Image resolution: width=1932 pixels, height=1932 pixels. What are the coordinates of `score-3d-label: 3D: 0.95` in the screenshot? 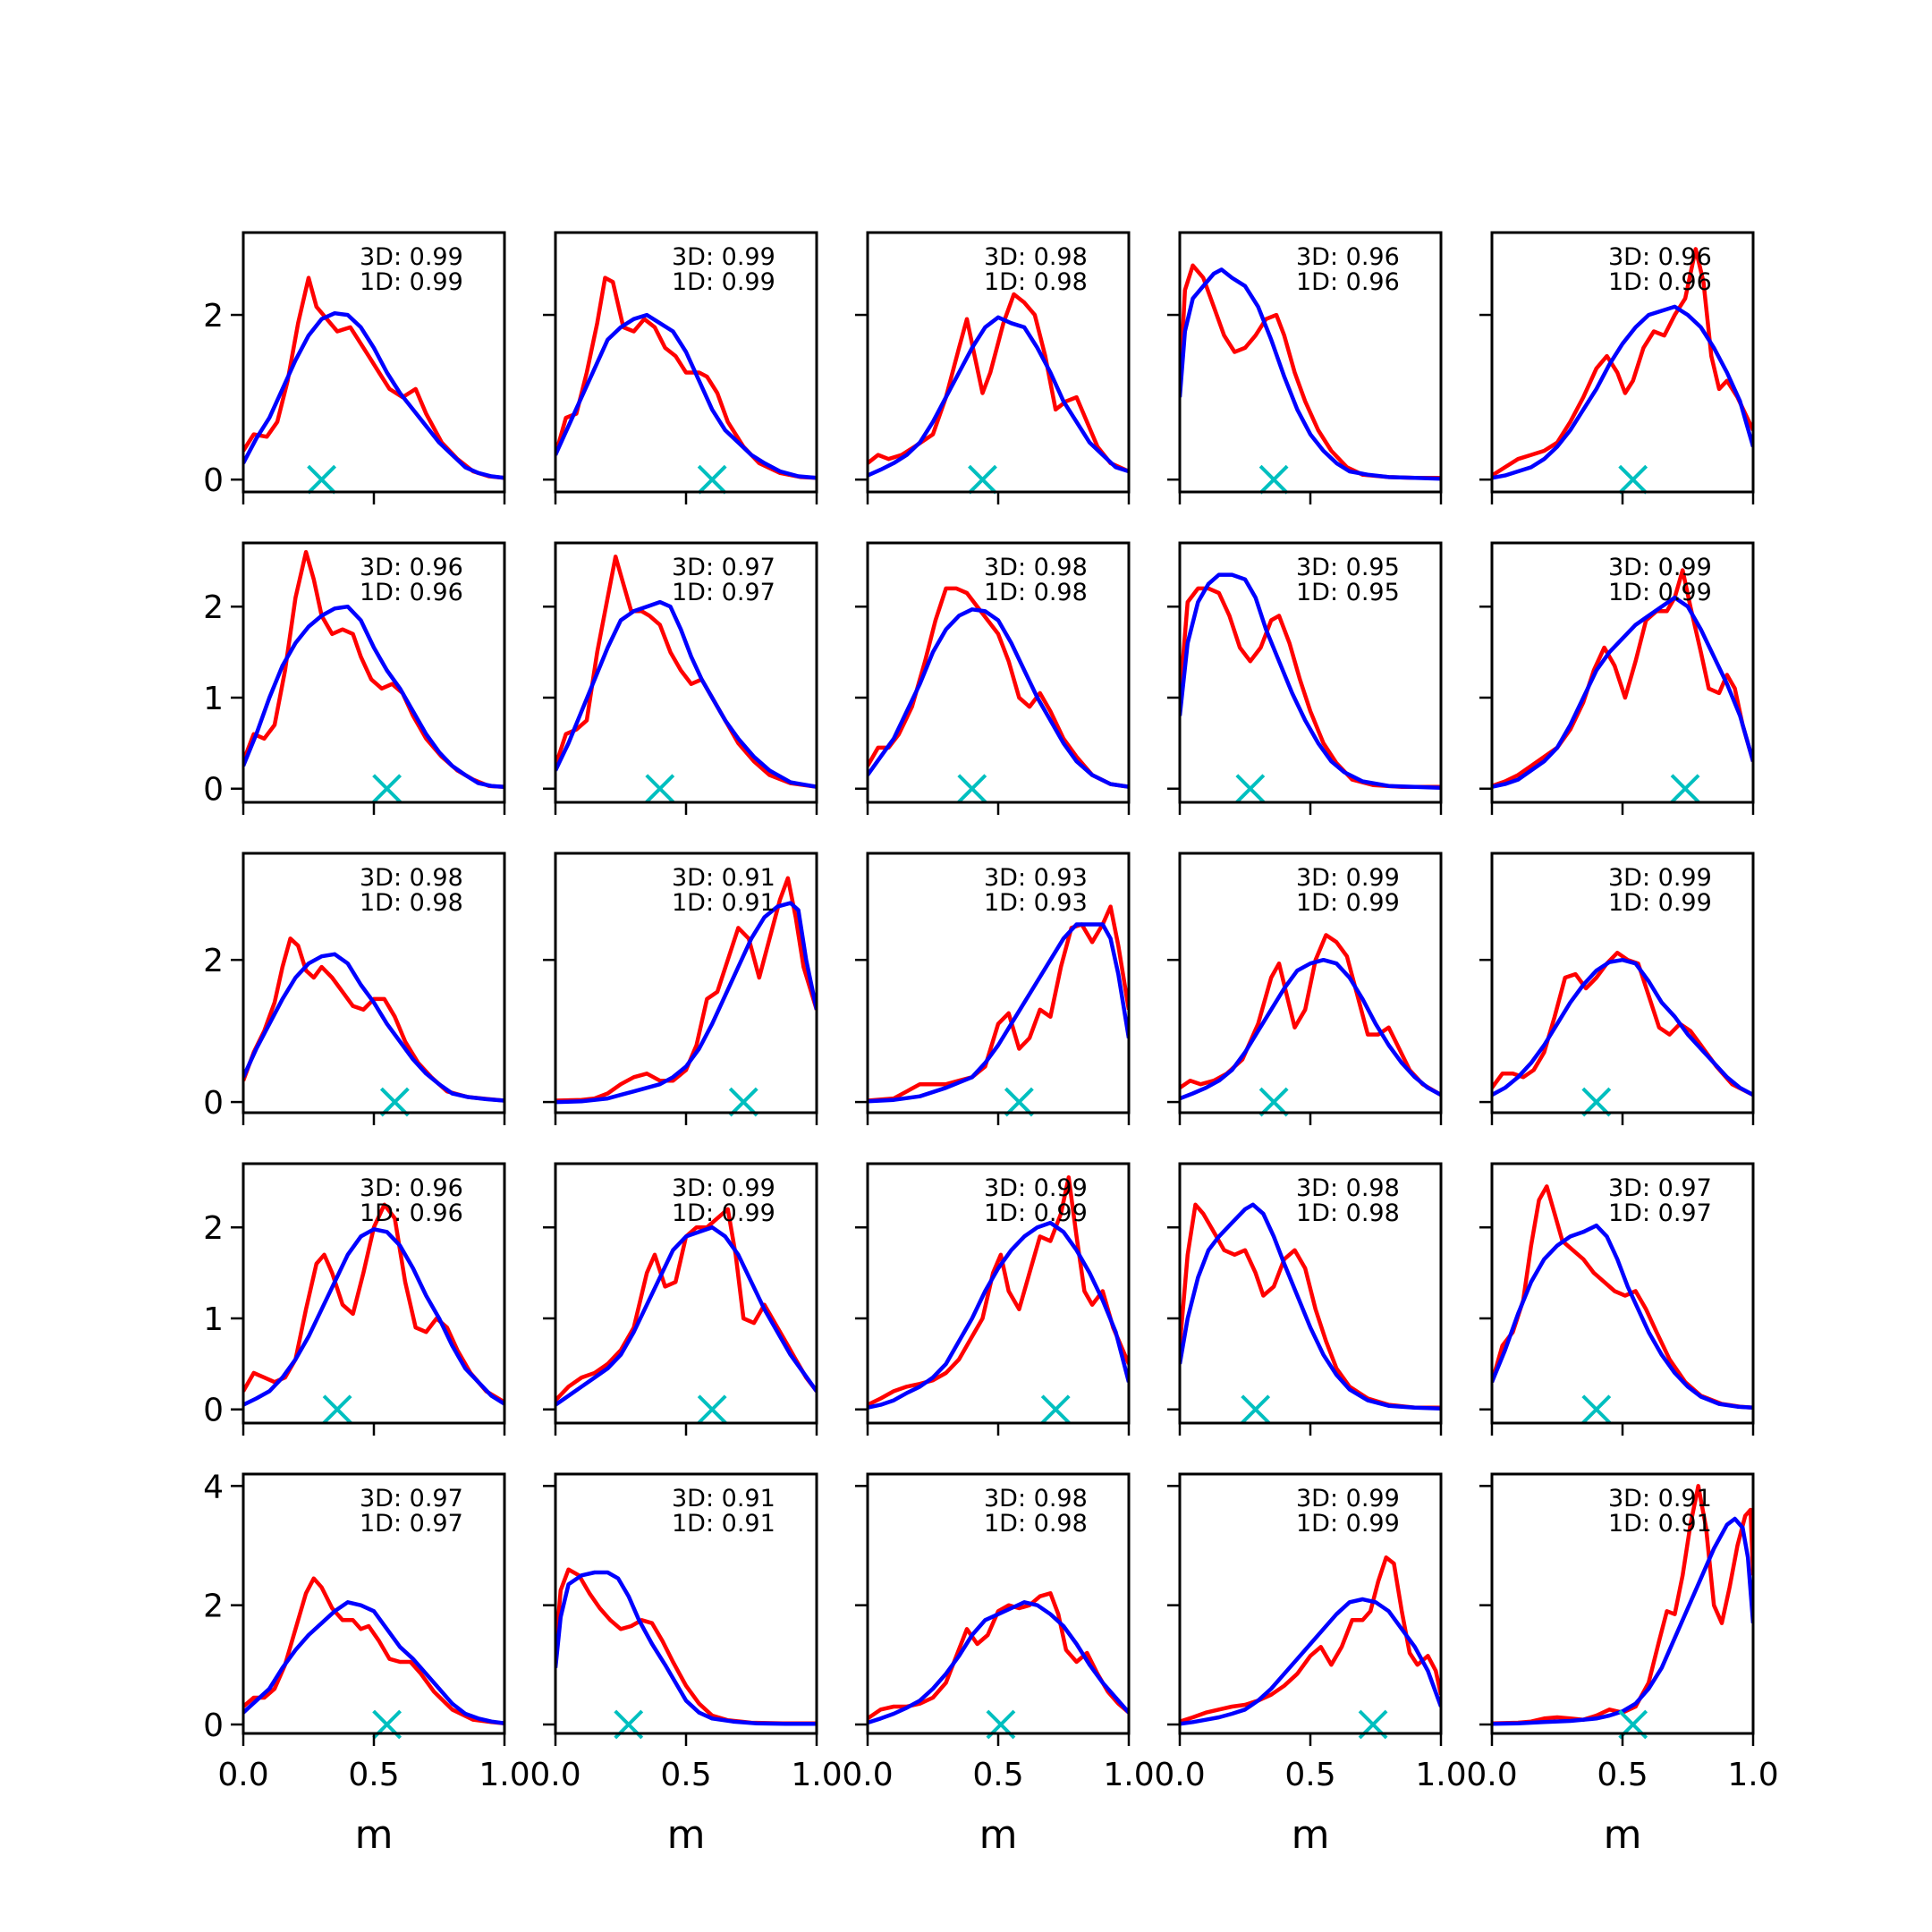 It's located at (1348, 567).